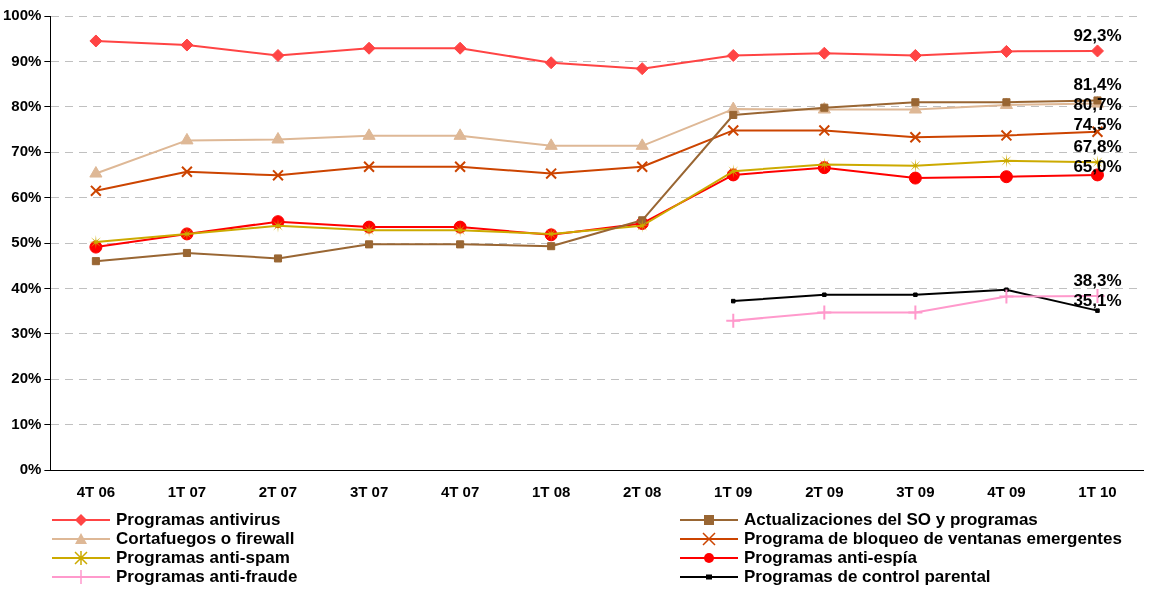 The image size is (1153, 590). What do you see at coordinates (26, 423) in the screenshot?
I see `y-tick-label: 10%` at bounding box center [26, 423].